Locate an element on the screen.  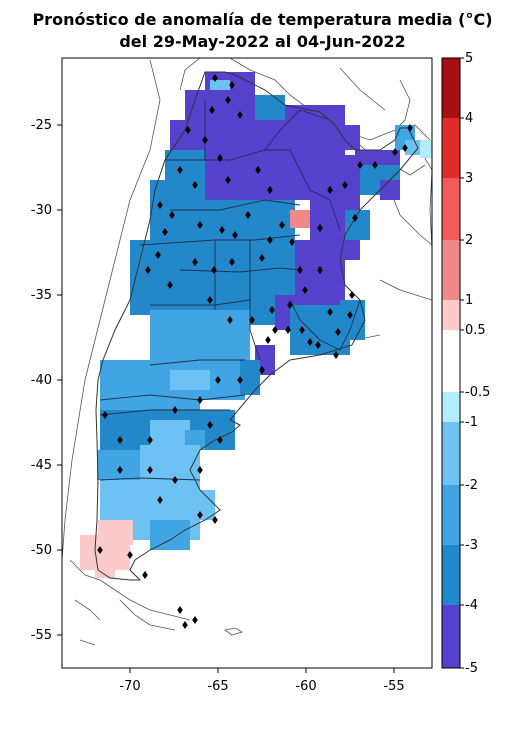
colorbar-tick-label: 3 is located at coordinates (469, 178).